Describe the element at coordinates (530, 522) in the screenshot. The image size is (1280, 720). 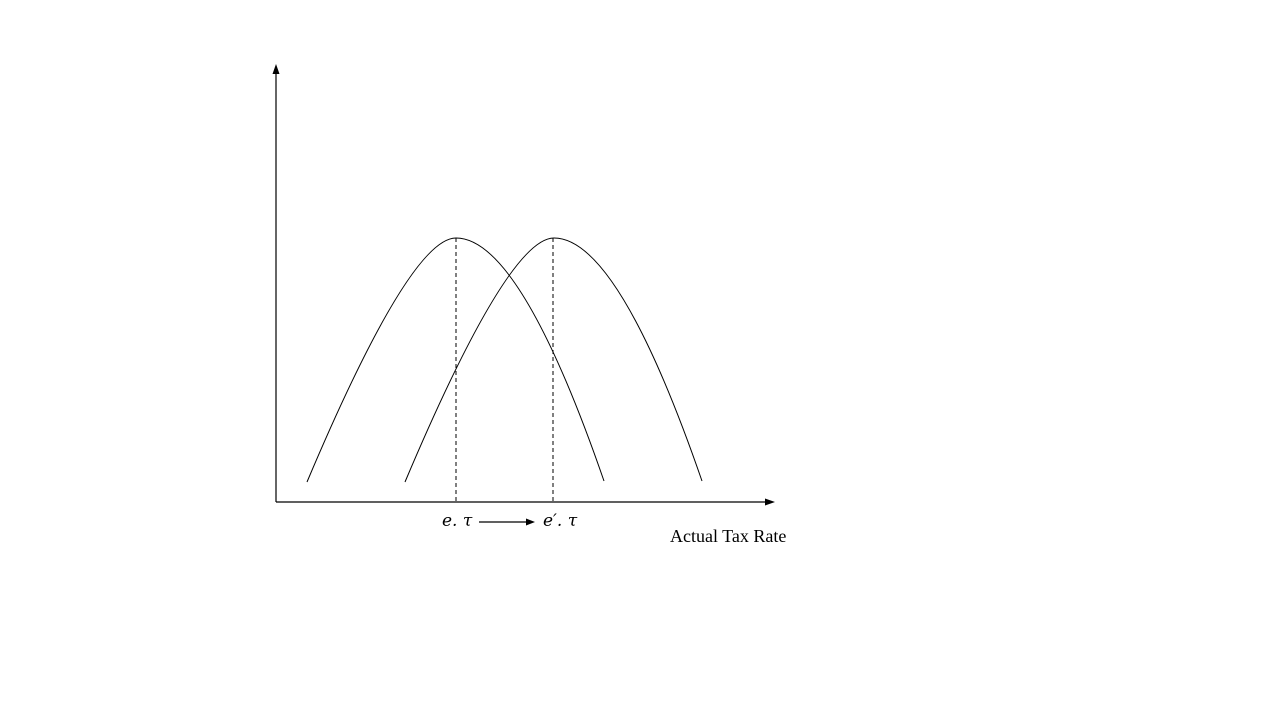
I see `shift-arrowhead` at that location.